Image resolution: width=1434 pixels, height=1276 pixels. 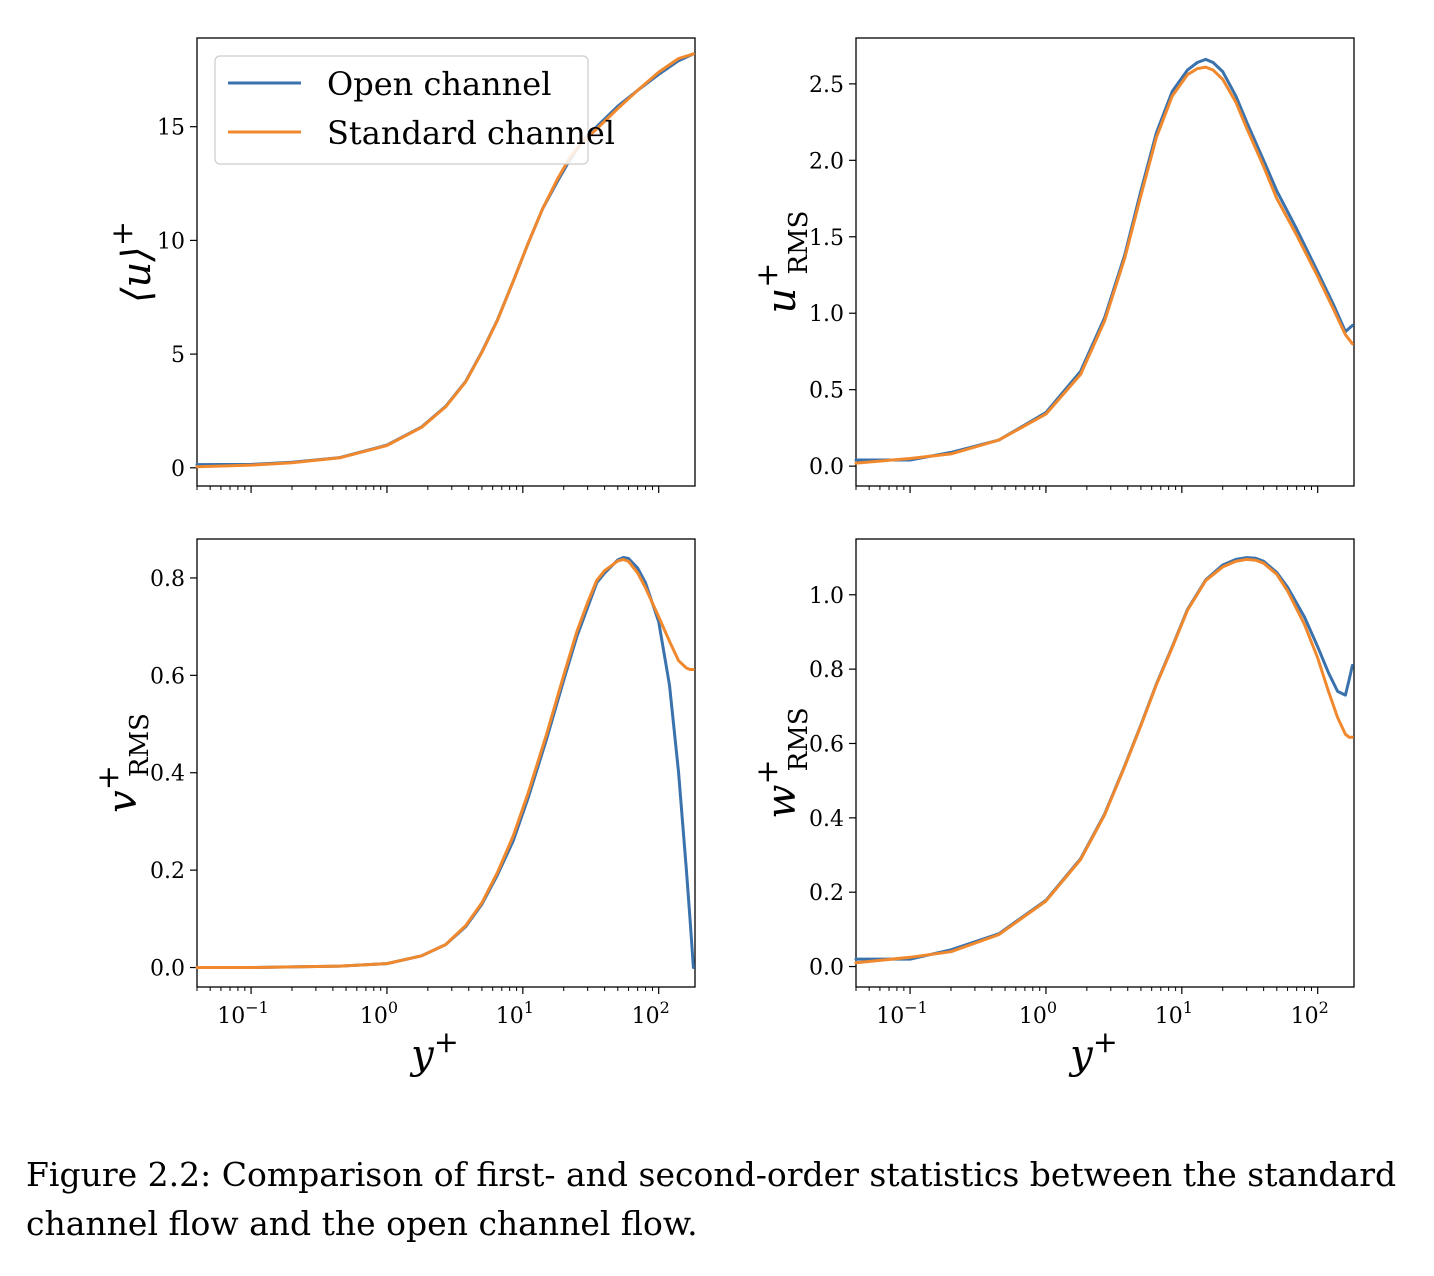 I want to click on y-tick-label: 2.5, so click(x=826, y=85).